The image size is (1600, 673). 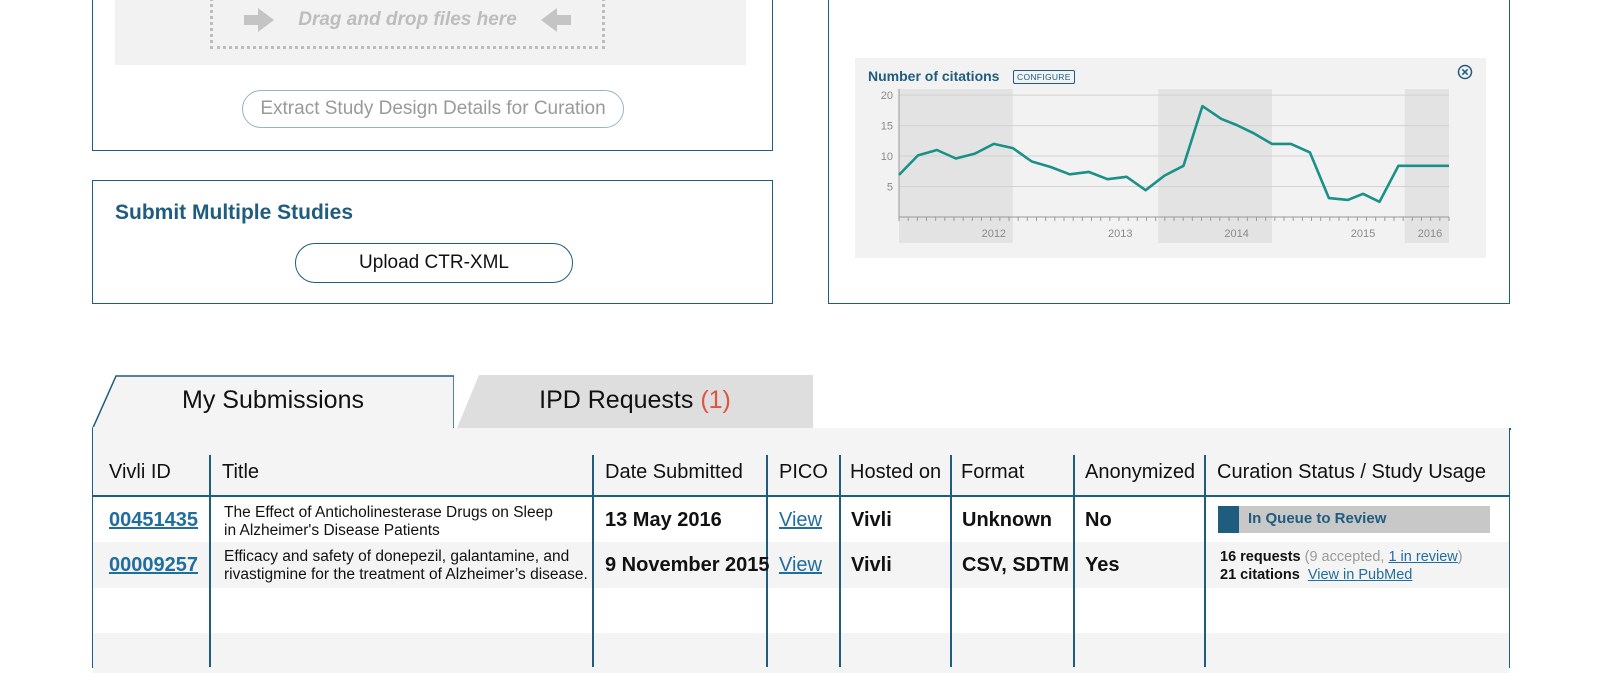 What do you see at coordinates (434, 263) in the screenshot?
I see `upload-ctr-xml-button: Upload CTR-XML` at bounding box center [434, 263].